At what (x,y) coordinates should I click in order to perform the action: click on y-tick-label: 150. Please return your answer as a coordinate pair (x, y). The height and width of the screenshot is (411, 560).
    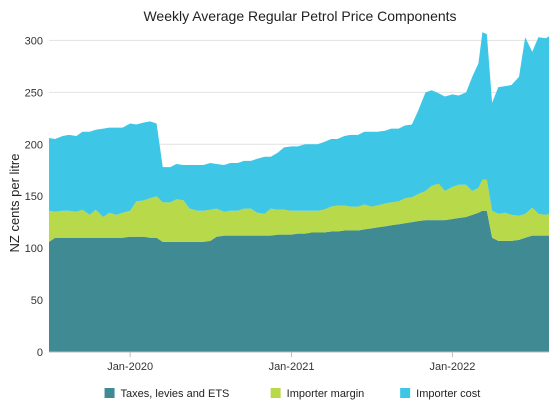
    Looking at the image, I should click on (34, 197).